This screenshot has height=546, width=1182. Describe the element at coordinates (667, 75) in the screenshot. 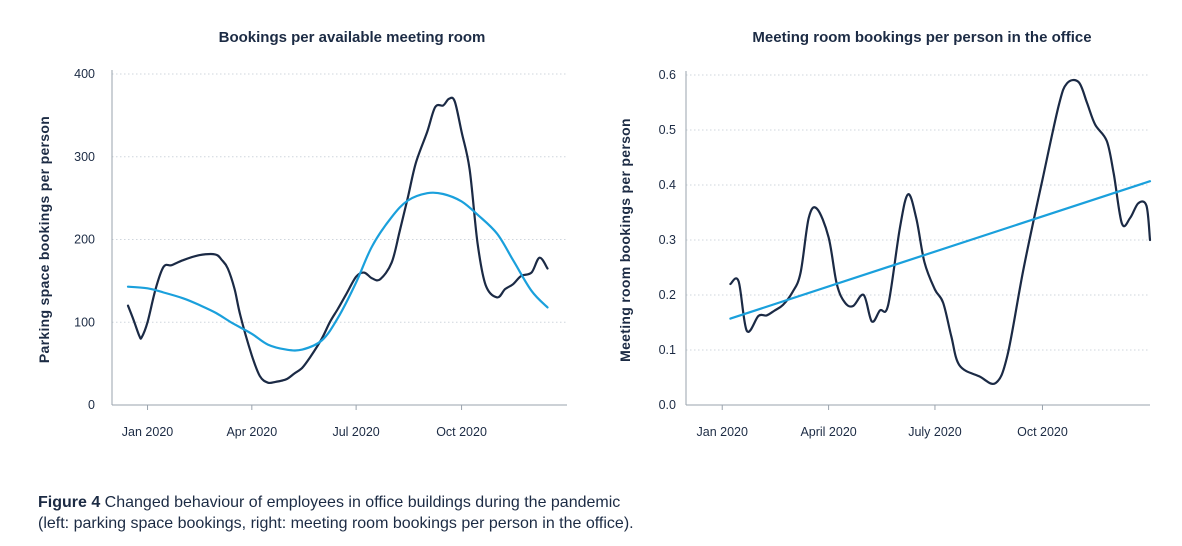

I see `y-tick-label: 0.6` at that location.